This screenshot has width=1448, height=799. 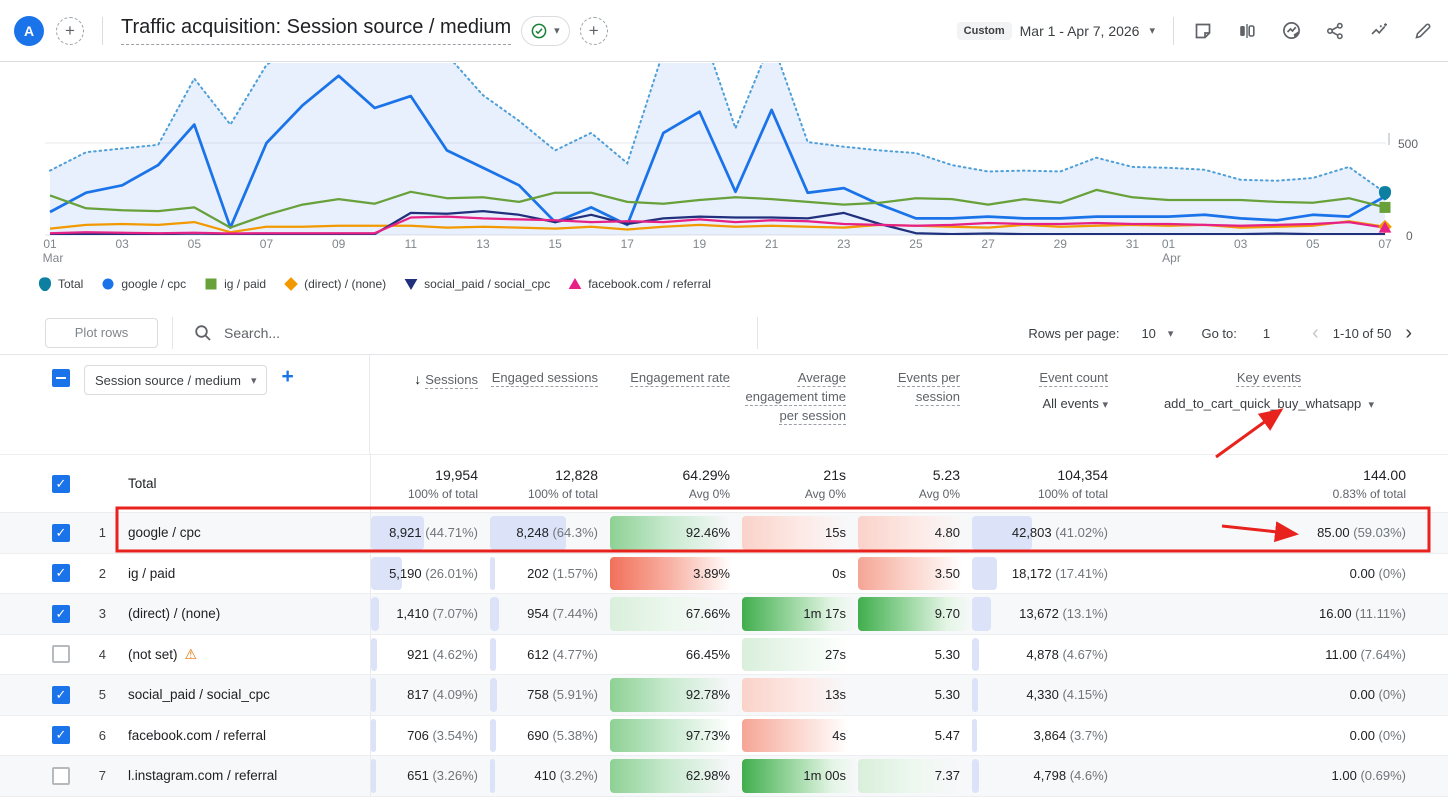 I want to click on engagement-rate-cell: 92.78%, so click(x=676, y=695).